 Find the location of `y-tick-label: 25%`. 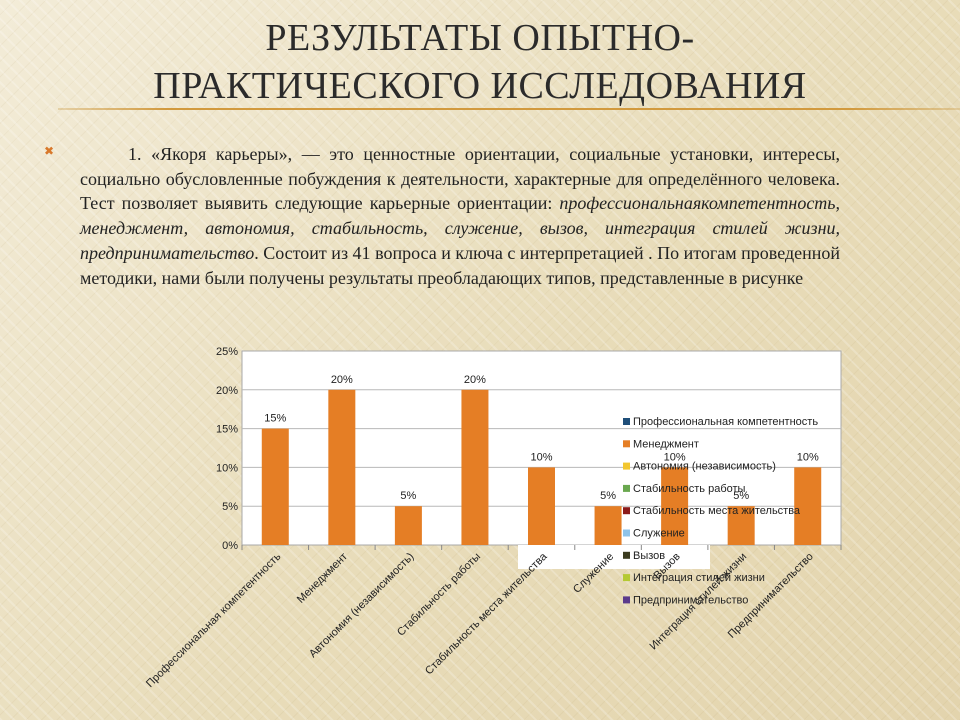

y-tick-label: 25% is located at coordinates (227, 352).